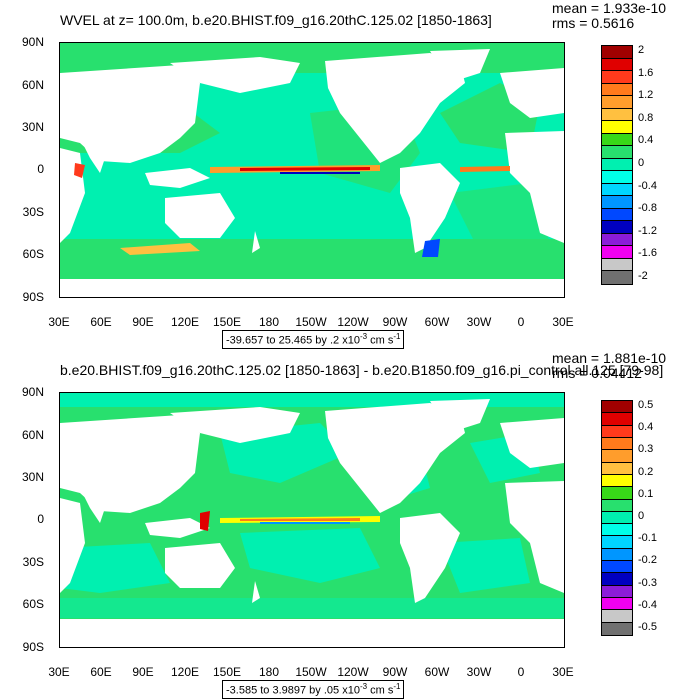 This screenshot has width=700, height=700. What do you see at coordinates (32, 127) in the screenshot?
I see `lat-label: 30N` at bounding box center [32, 127].